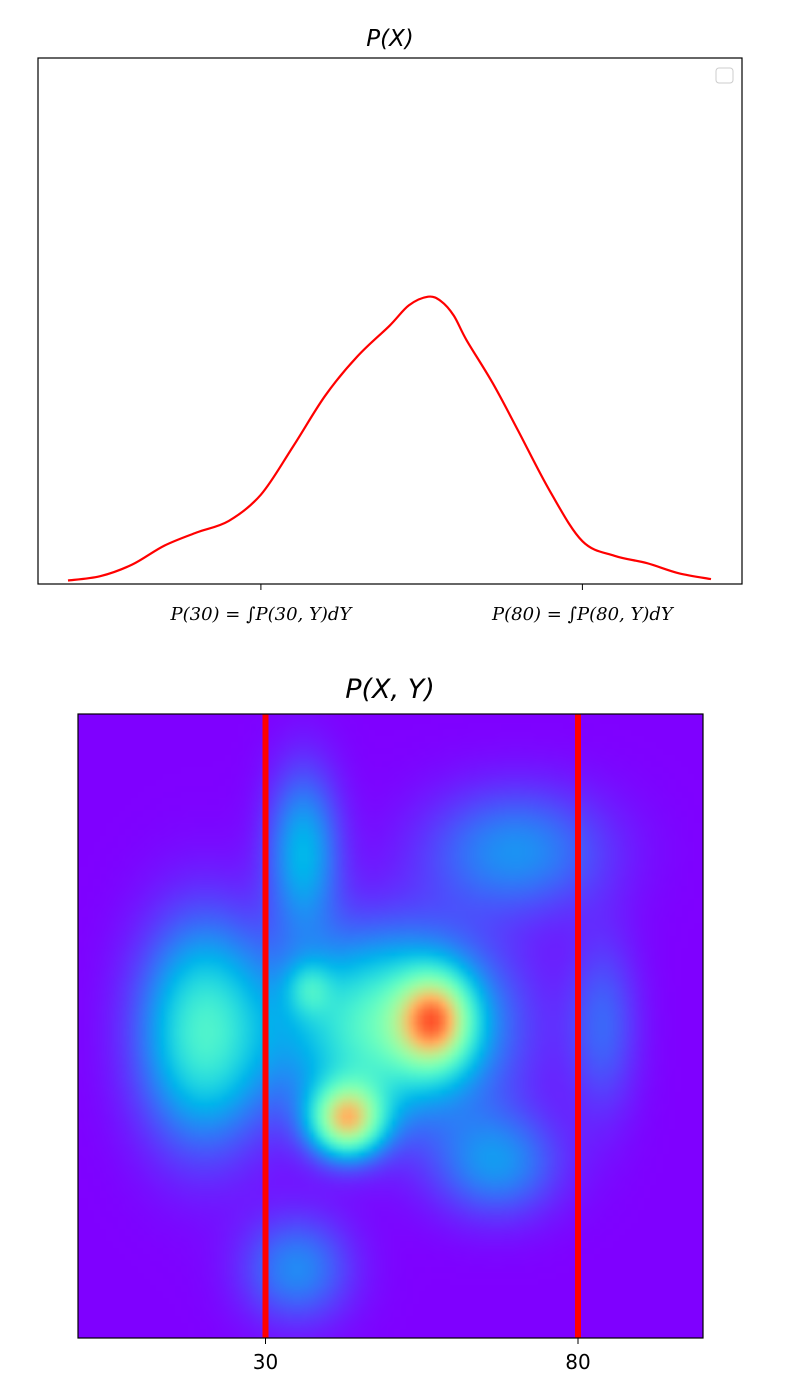 The height and width of the screenshot is (1400, 786). What do you see at coordinates (390, 689) in the screenshot?
I see `pxy-title: P(X, Y)` at bounding box center [390, 689].